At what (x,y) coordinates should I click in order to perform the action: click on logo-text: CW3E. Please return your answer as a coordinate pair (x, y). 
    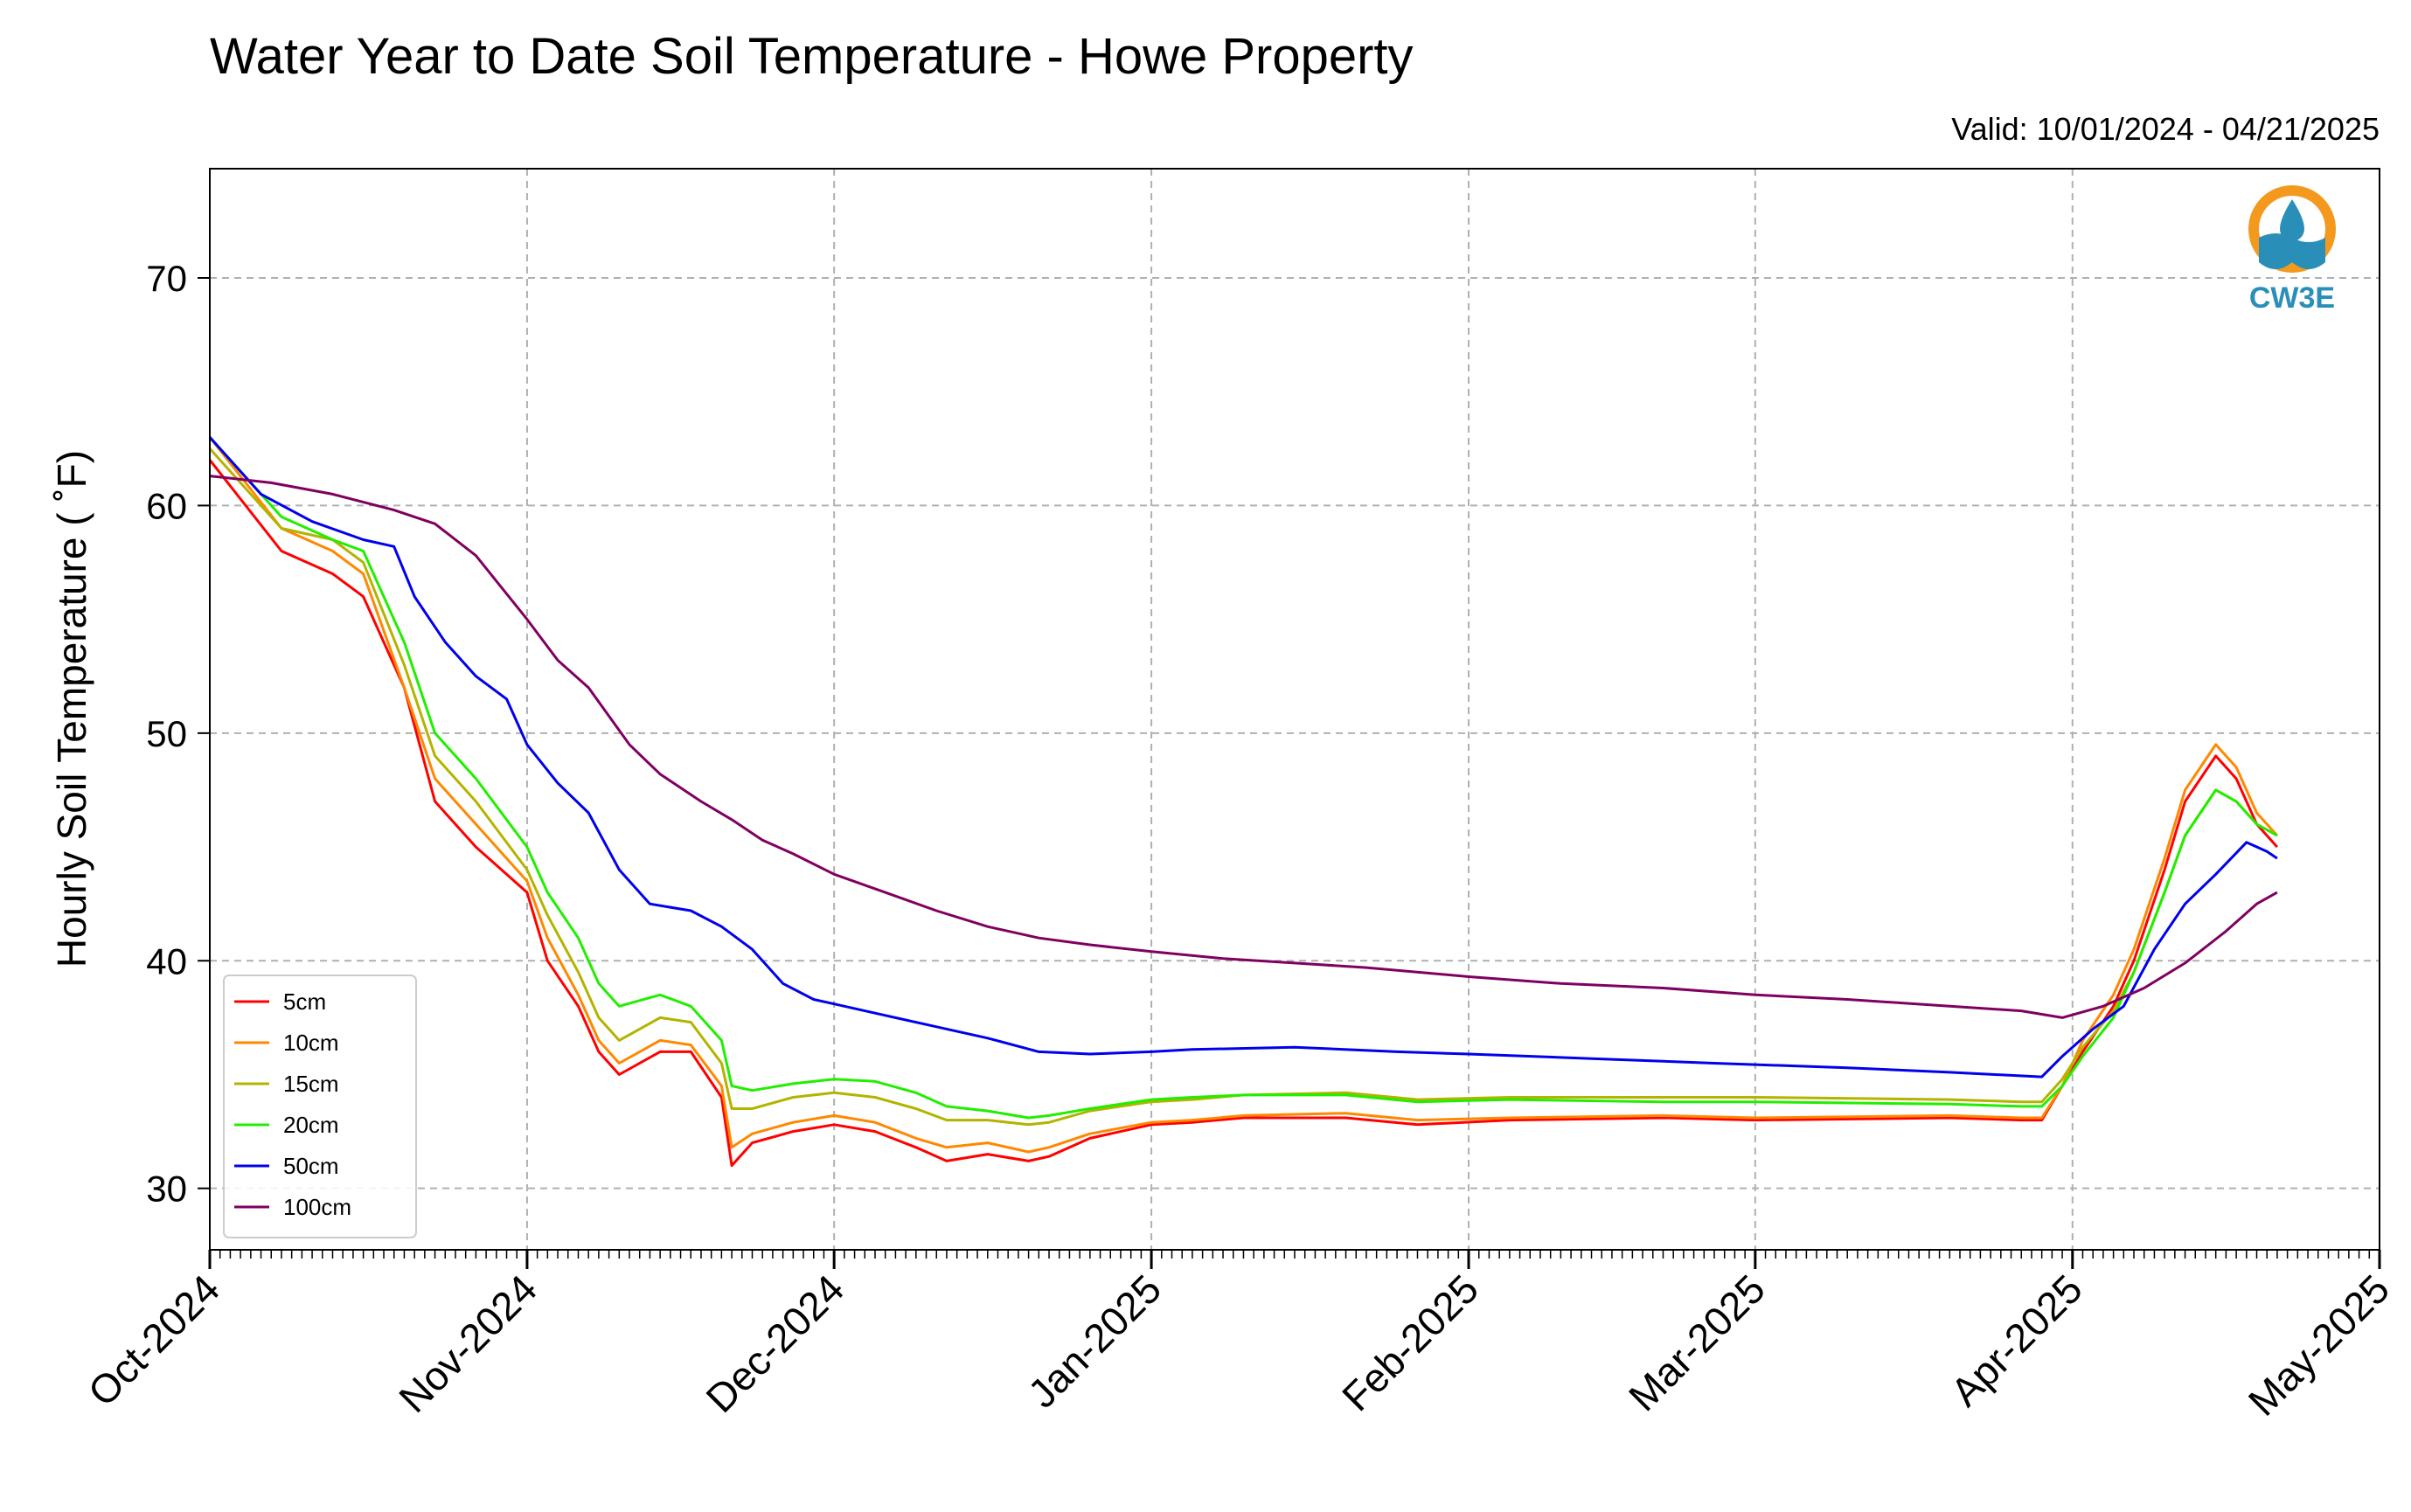
    Looking at the image, I should click on (2292, 298).